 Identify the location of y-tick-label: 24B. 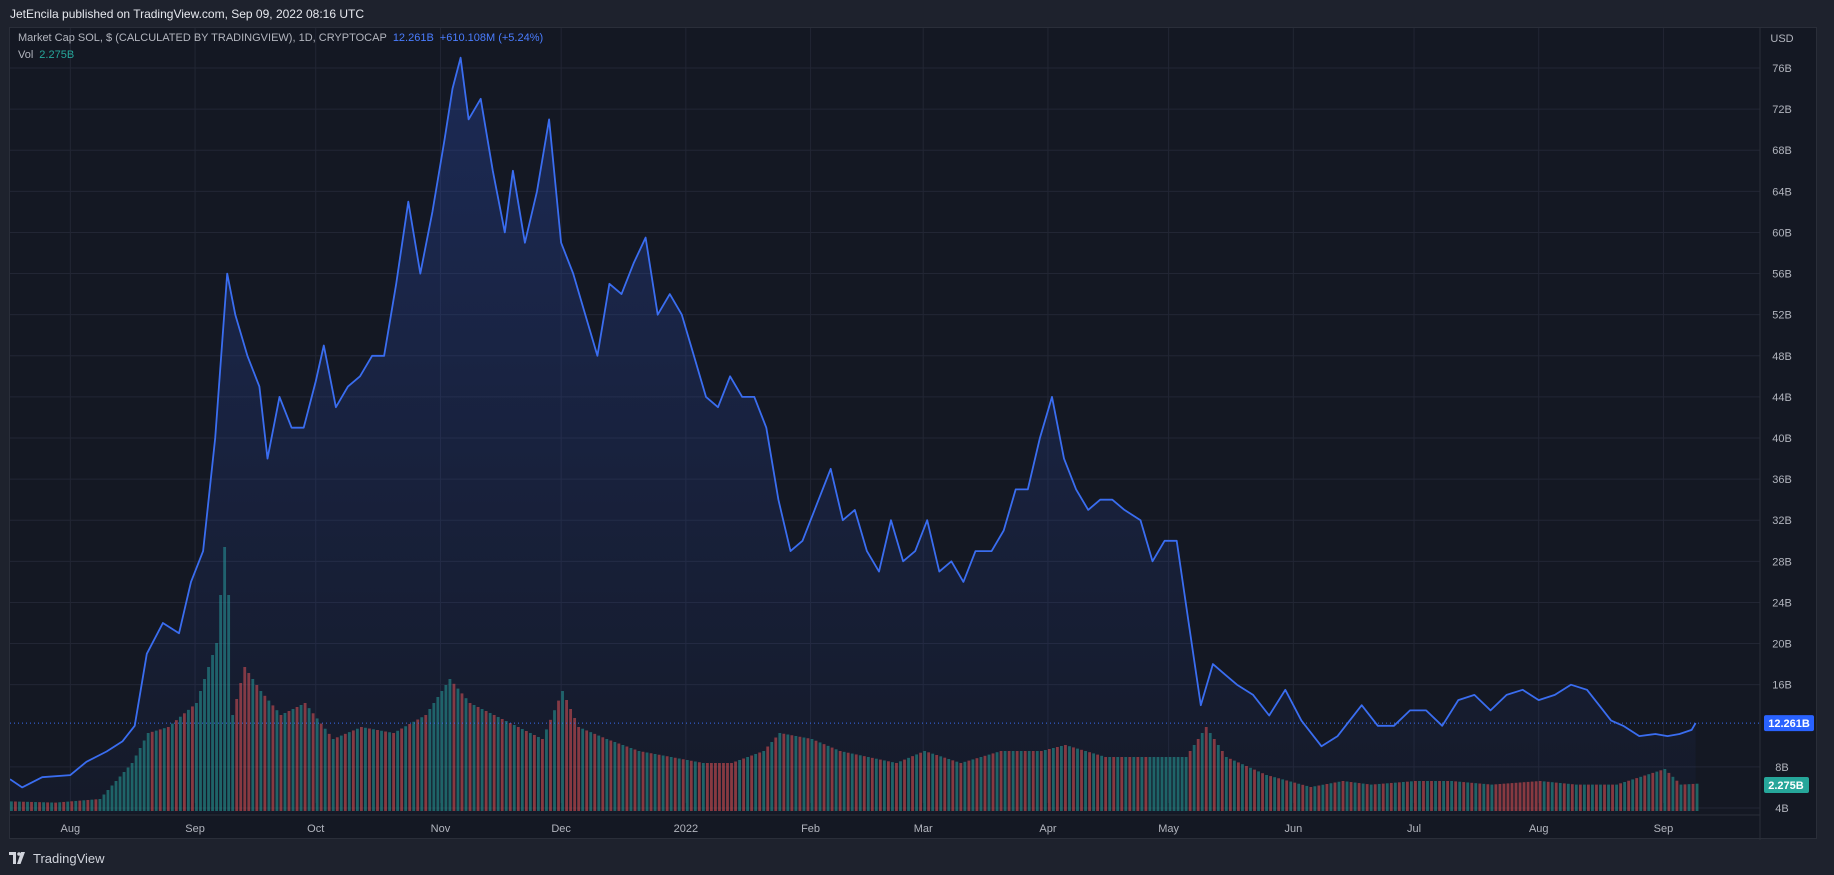
(1782, 603).